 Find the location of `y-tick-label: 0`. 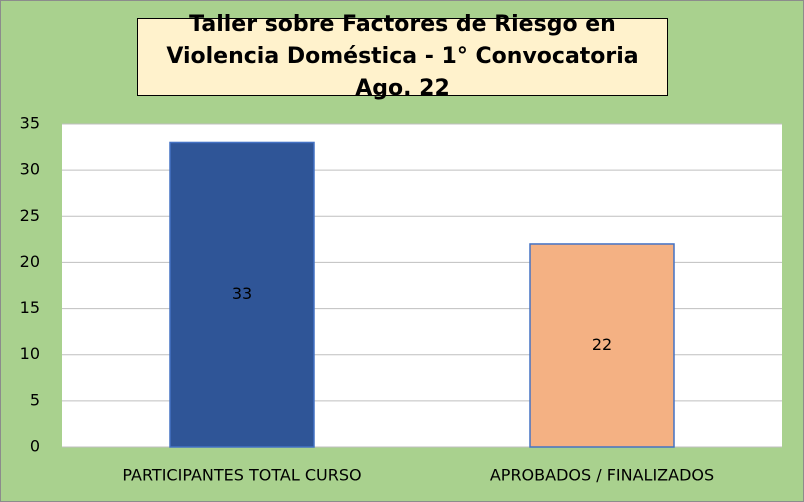

y-tick-label: 0 is located at coordinates (35, 446).